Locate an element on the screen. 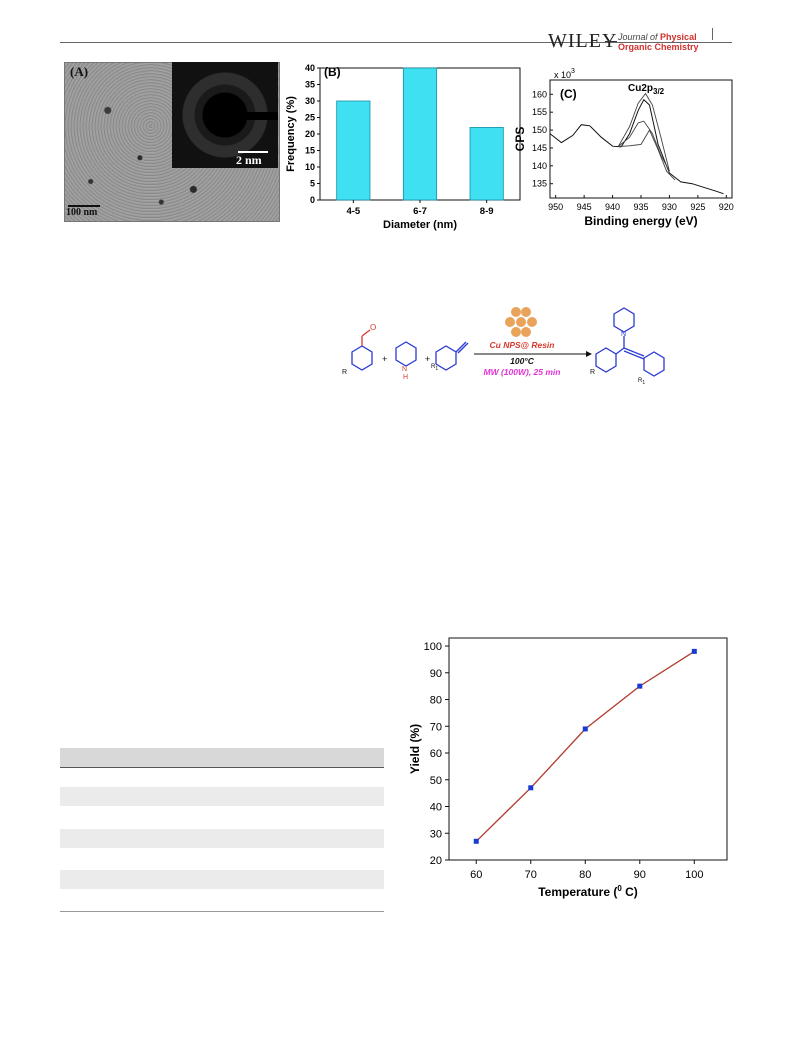  benzaldehyde-structure is located at coordinates (362, 350).